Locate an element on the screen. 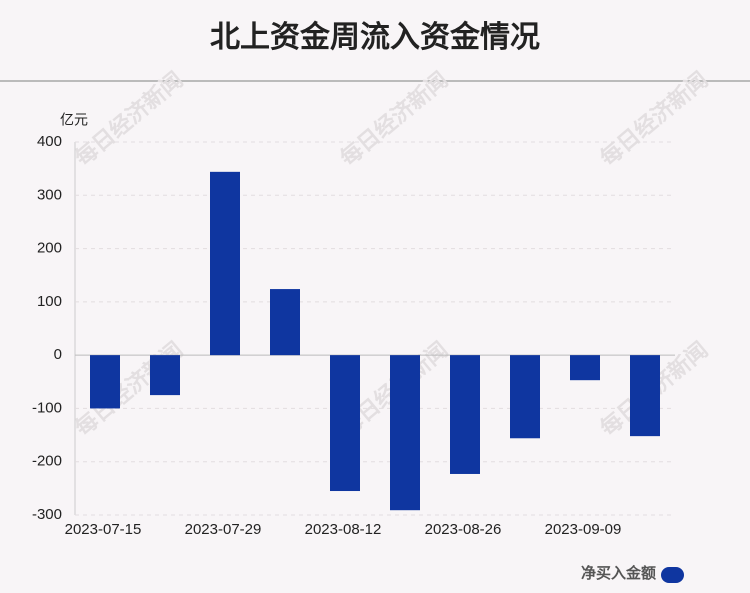 Image resolution: width=750 pixels, height=593 pixels. y-tick-label: -300 is located at coordinates (47, 514).